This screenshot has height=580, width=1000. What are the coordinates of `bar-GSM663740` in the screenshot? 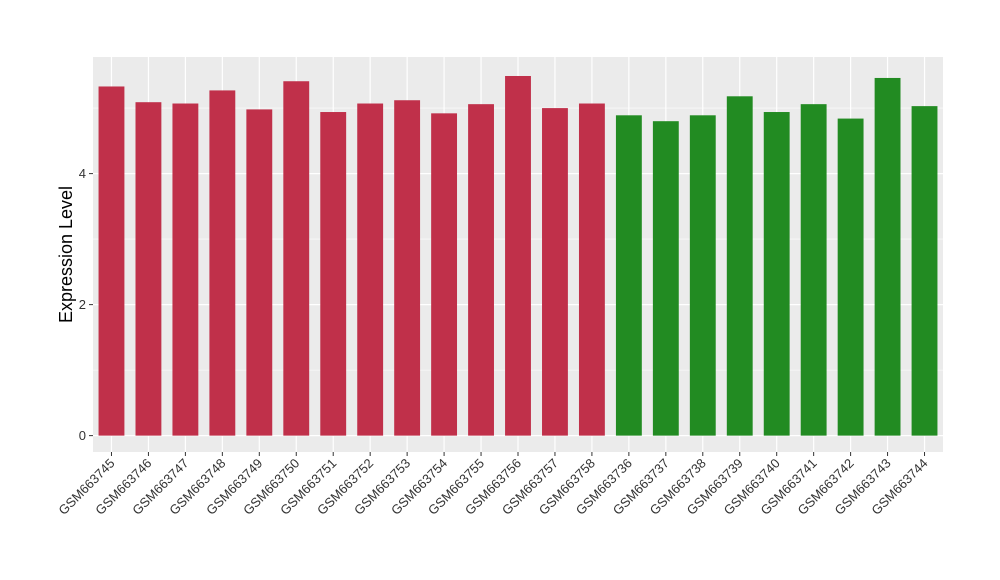 It's located at (776, 274).